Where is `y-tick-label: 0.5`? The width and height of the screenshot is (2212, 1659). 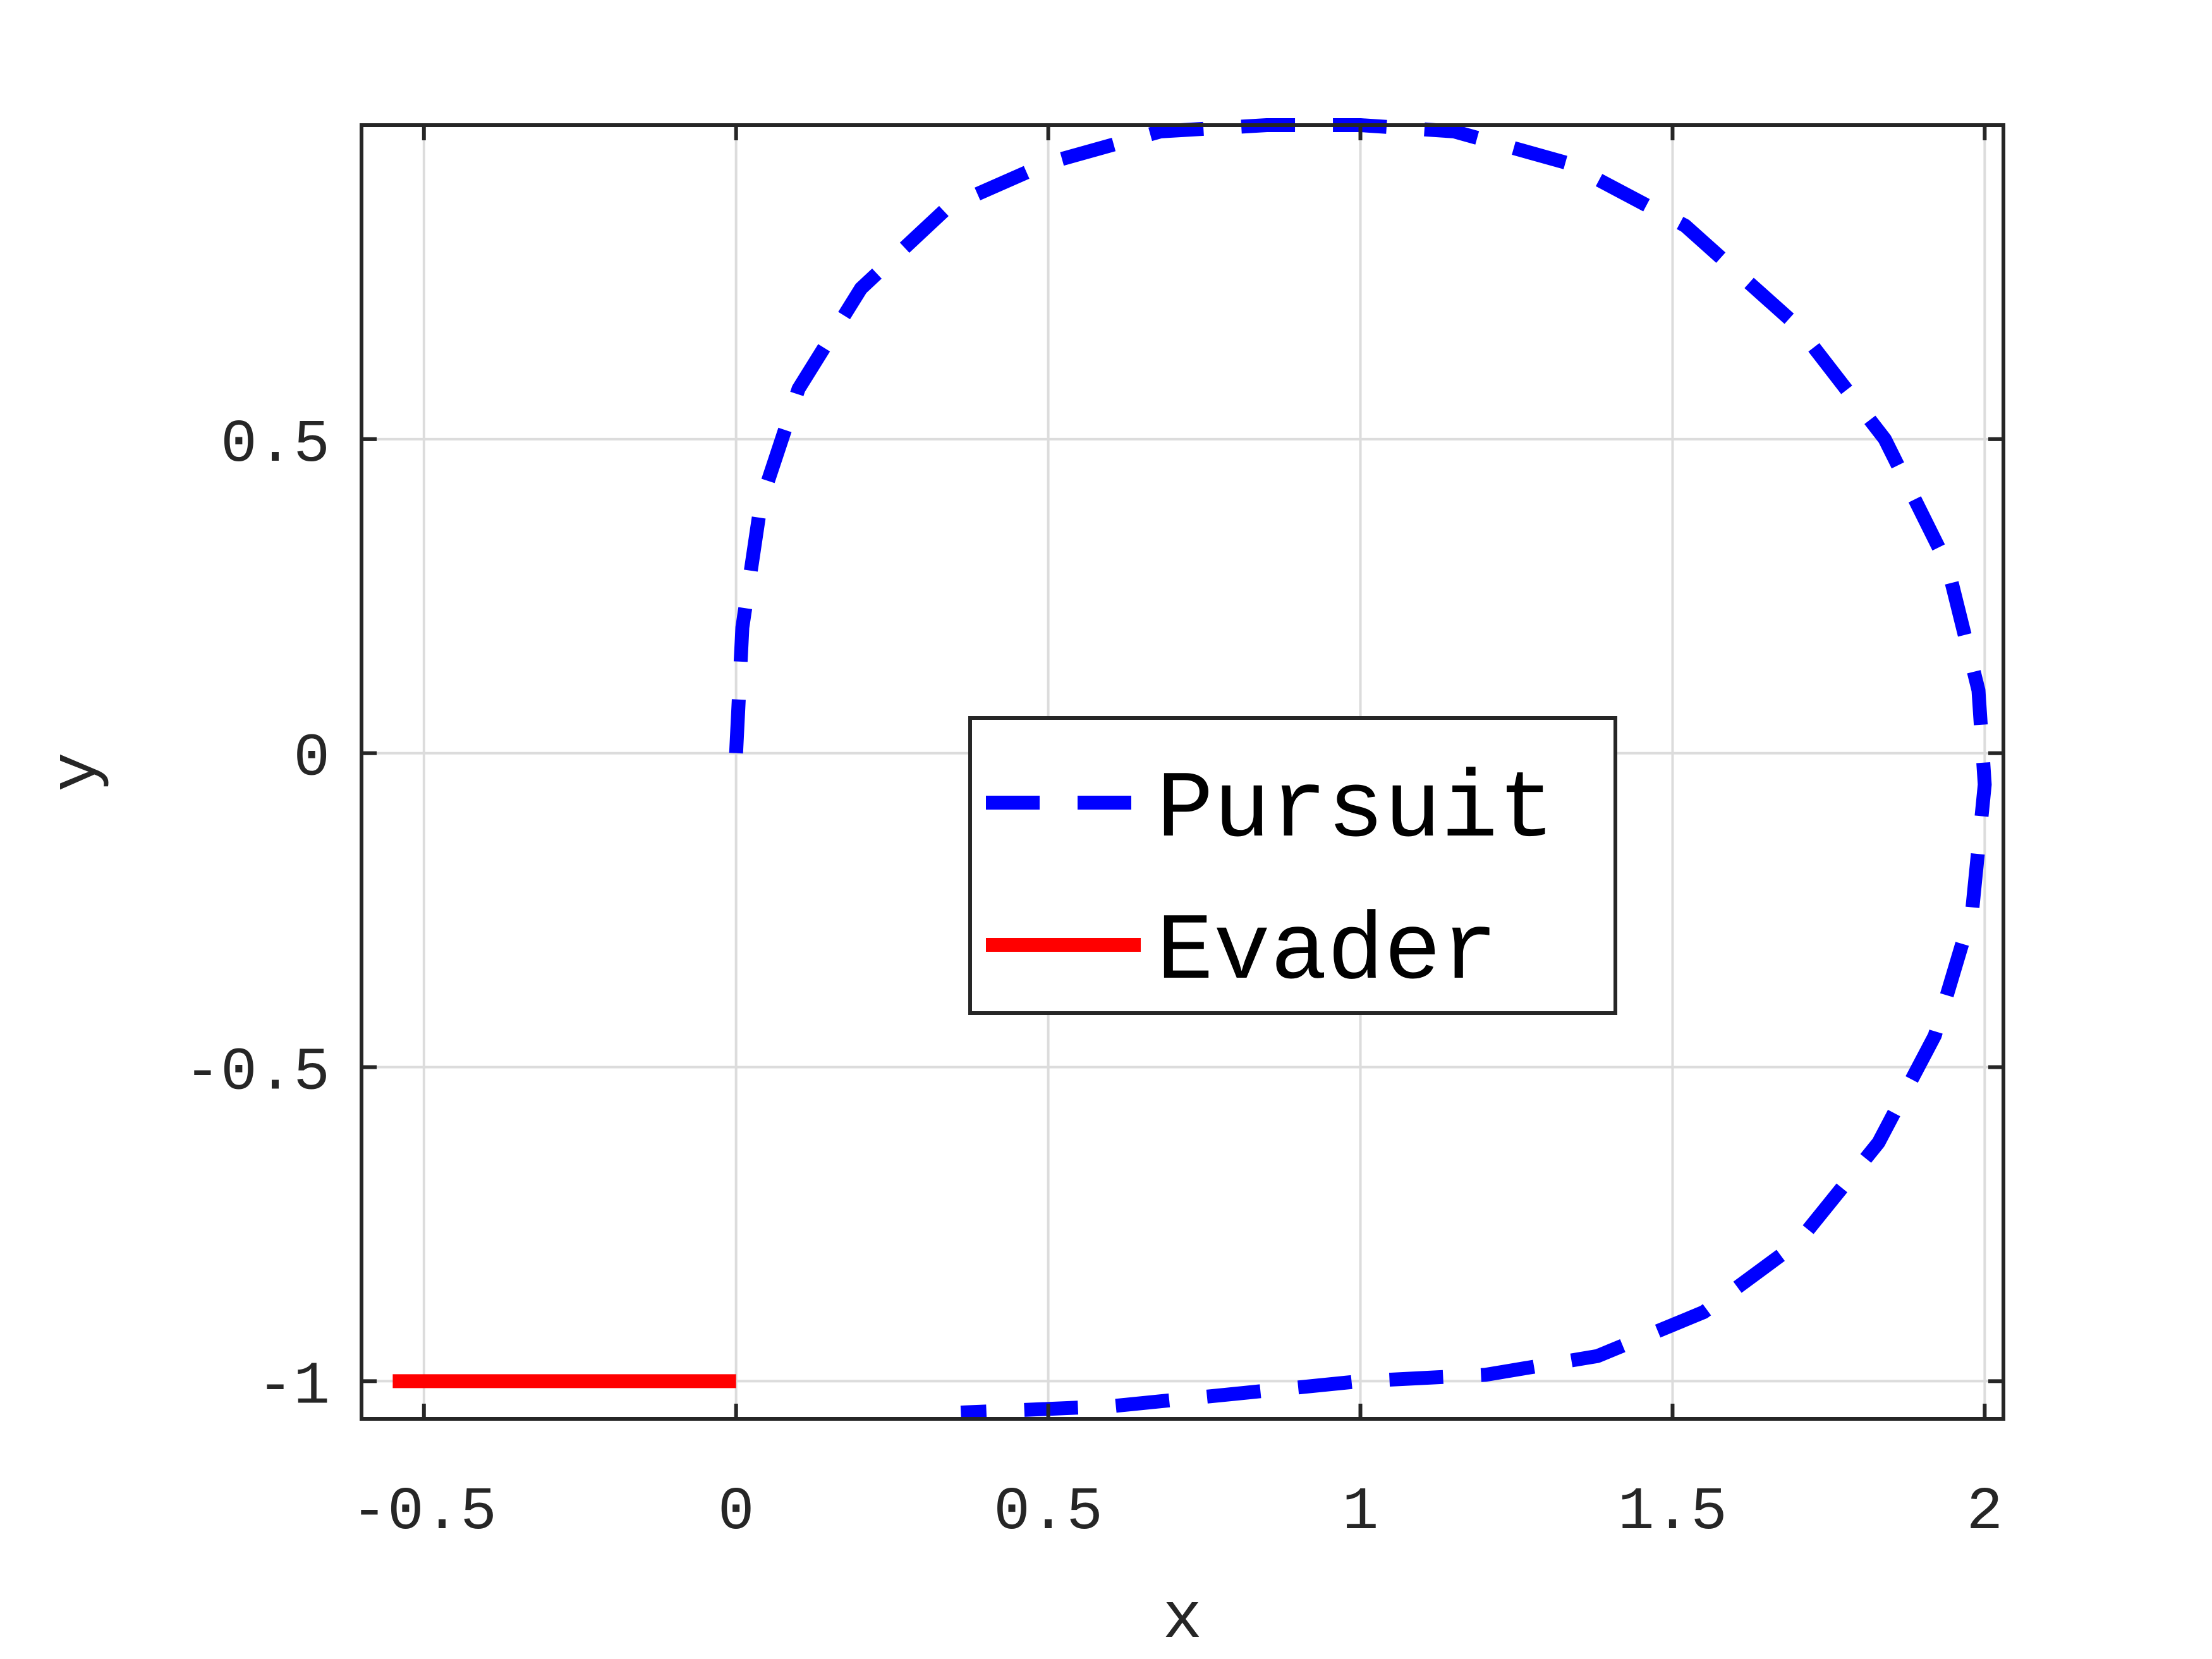 y-tick-label: 0.5 is located at coordinates (275, 444).